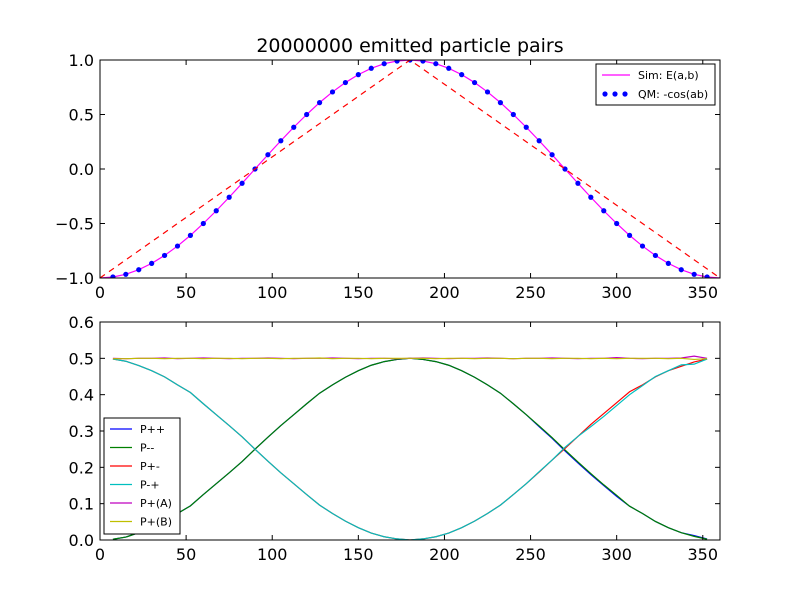 The width and height of the screenshot is (800, 600). I want to click on legend-label: P+(A), so click(156, 503).